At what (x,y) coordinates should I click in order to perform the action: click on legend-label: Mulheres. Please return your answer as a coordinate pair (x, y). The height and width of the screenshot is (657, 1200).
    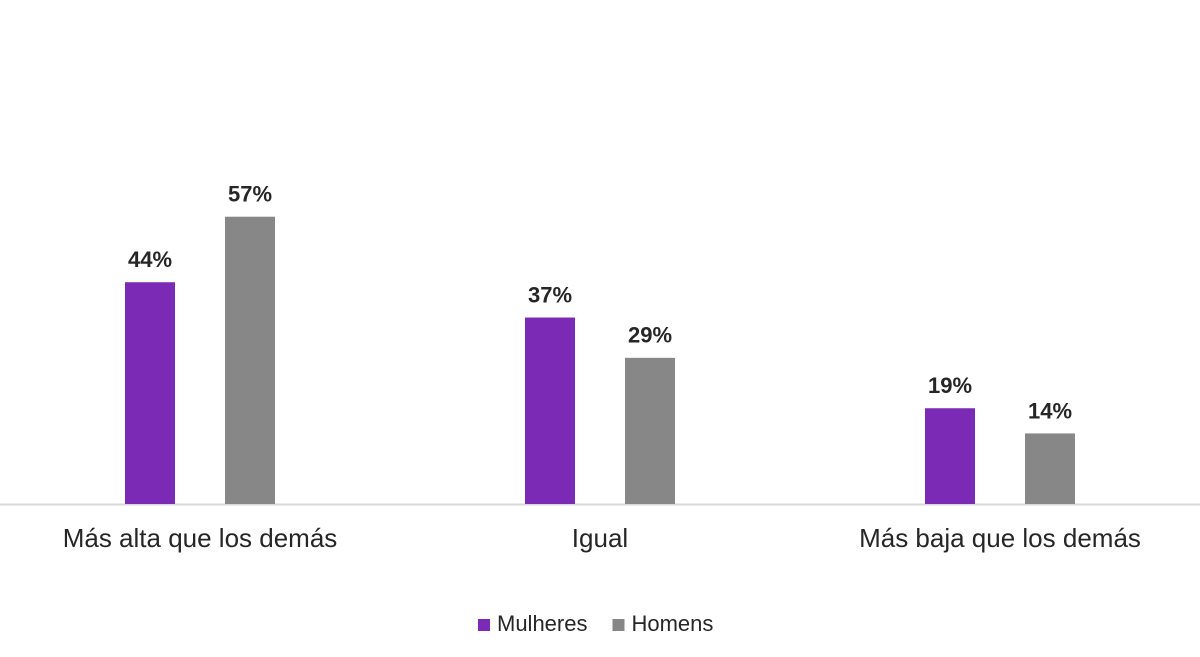
    Looking at the image, I should click on (542, 623).